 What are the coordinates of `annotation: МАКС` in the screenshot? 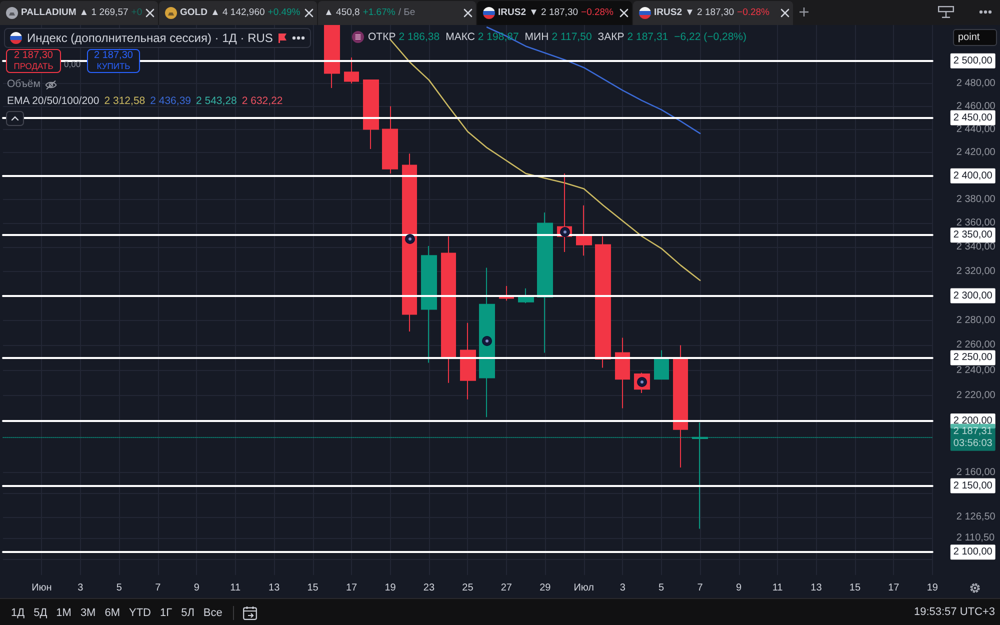 It's located at (460, 37).